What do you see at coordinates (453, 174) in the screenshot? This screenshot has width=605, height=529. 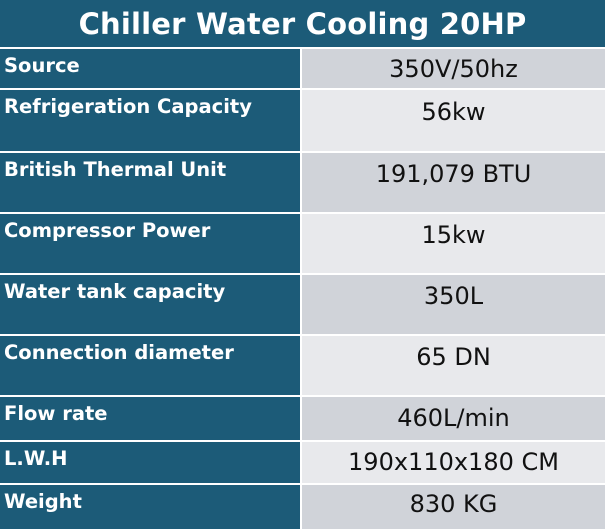 I see `row-value-british-thermal-unit: 191,079 BTU` at bounding box center [453, 174].